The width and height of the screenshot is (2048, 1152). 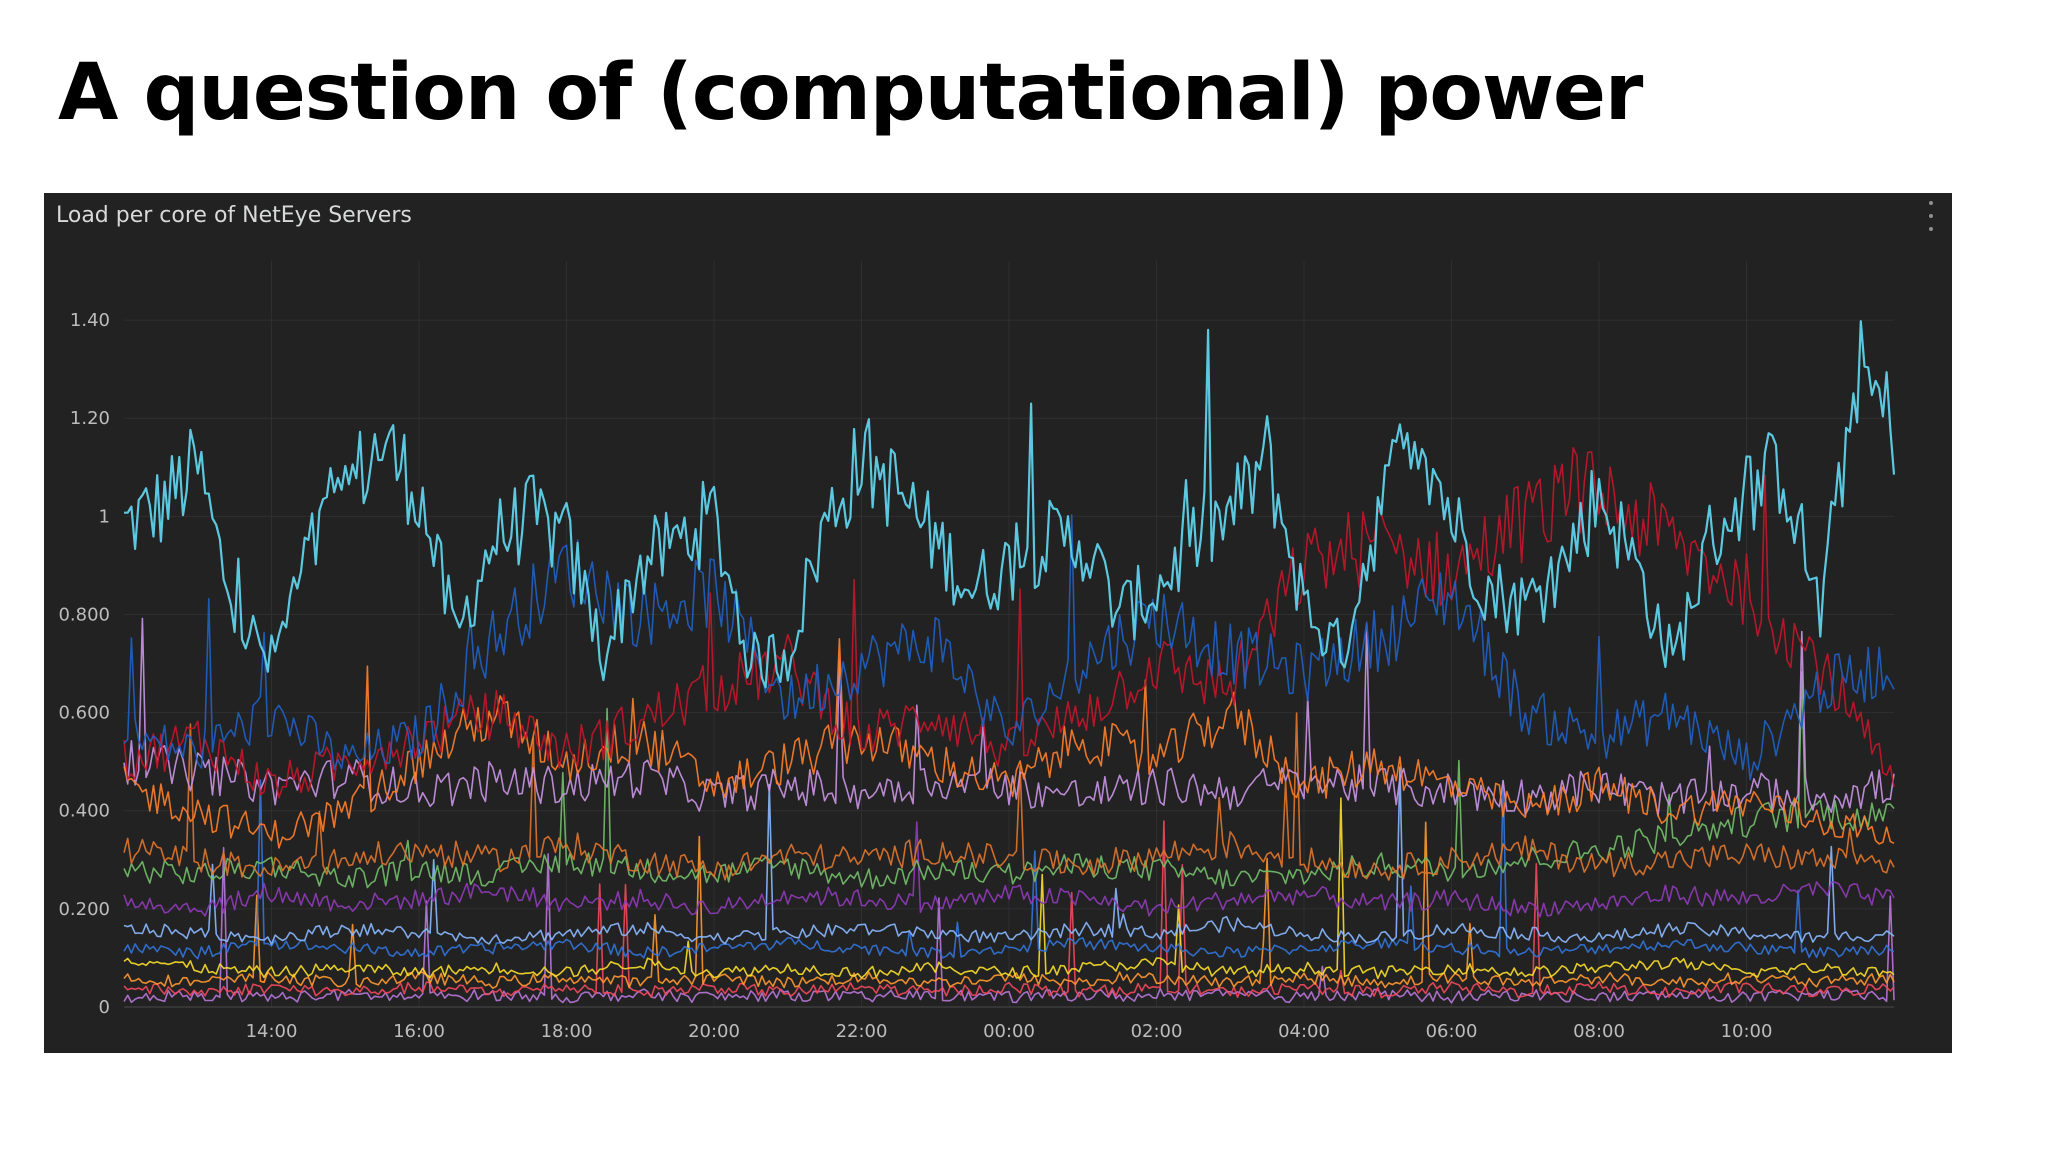 I want to click on y-tick-label: 0.600, so click(x=84, y=713).